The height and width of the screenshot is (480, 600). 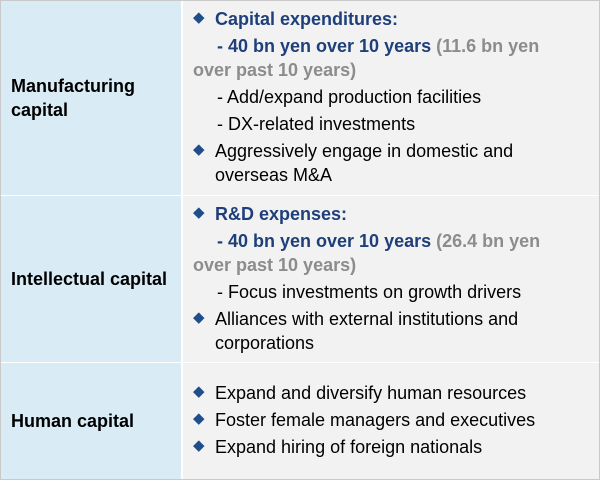 What do you see at coordinates (281, 214) in the screenshot?
I see `item-heading: R&D expenses:` at bounding box center [281, 214].